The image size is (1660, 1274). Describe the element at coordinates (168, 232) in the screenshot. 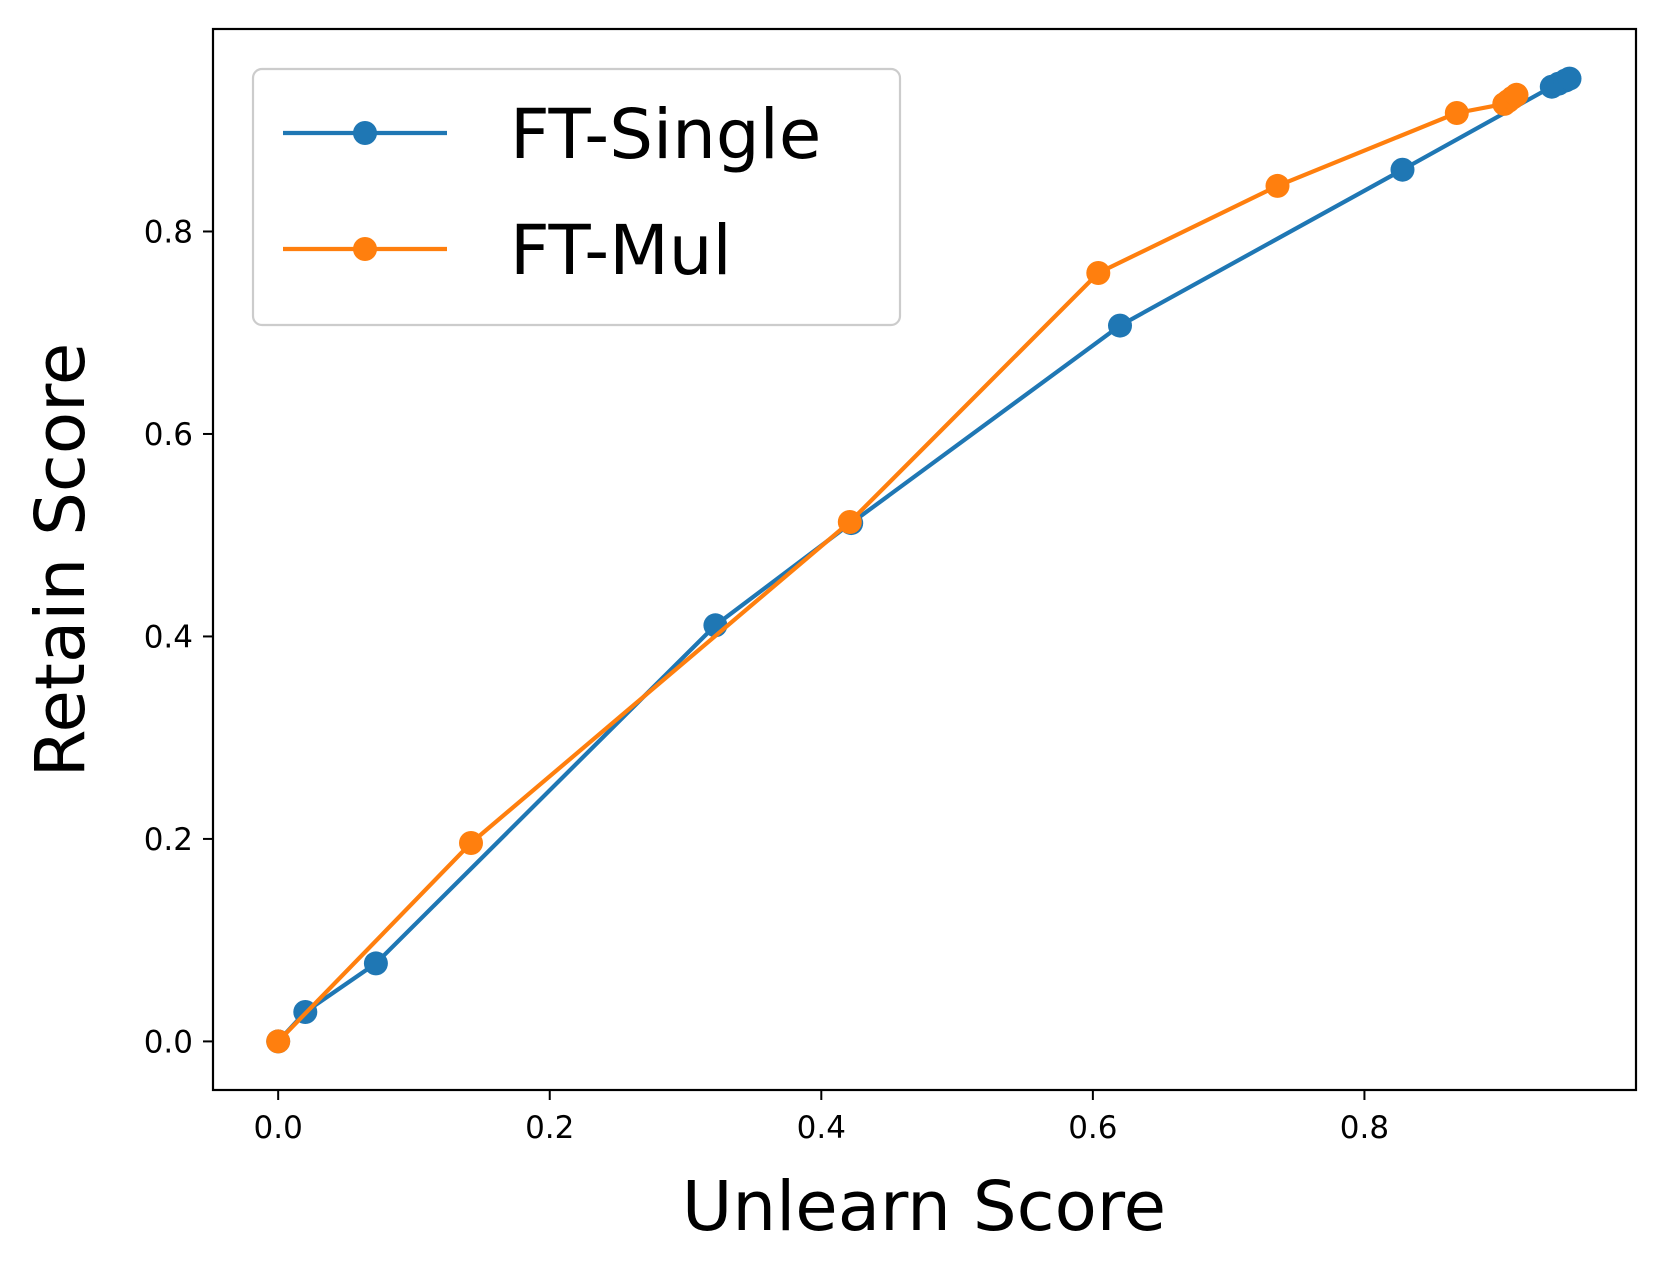

I see `y-tick-label: 0.8` at that location.